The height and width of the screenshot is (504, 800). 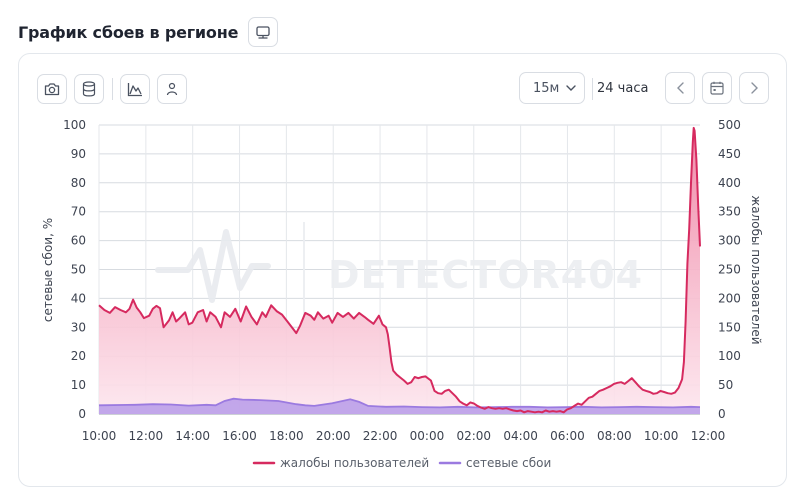 I want to click on database-button, so click(x=89, y=89).